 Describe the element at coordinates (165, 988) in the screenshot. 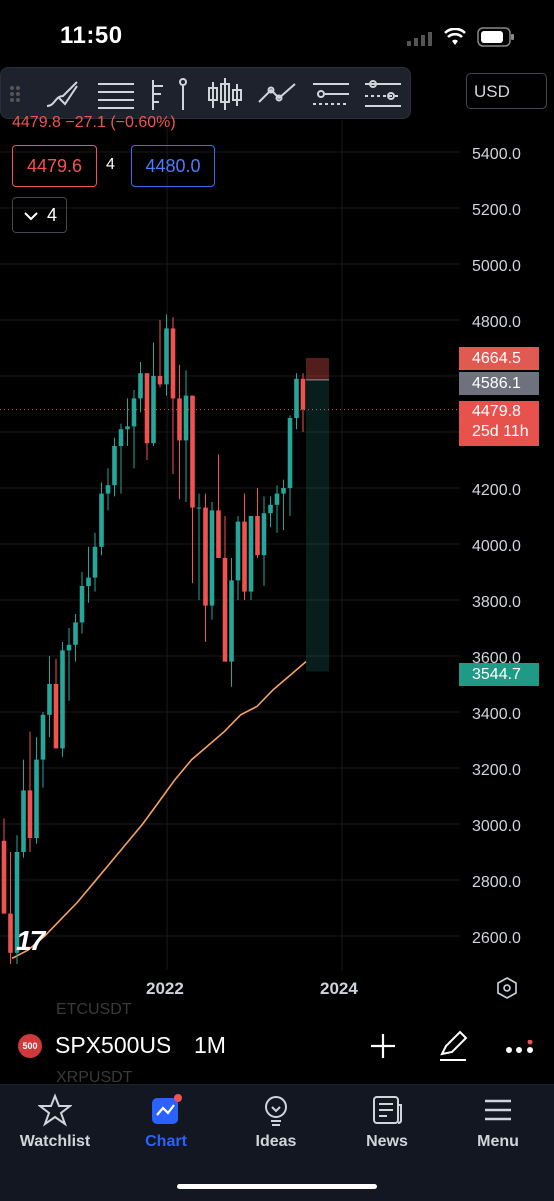

I see `time-tick: 2022` at that location.